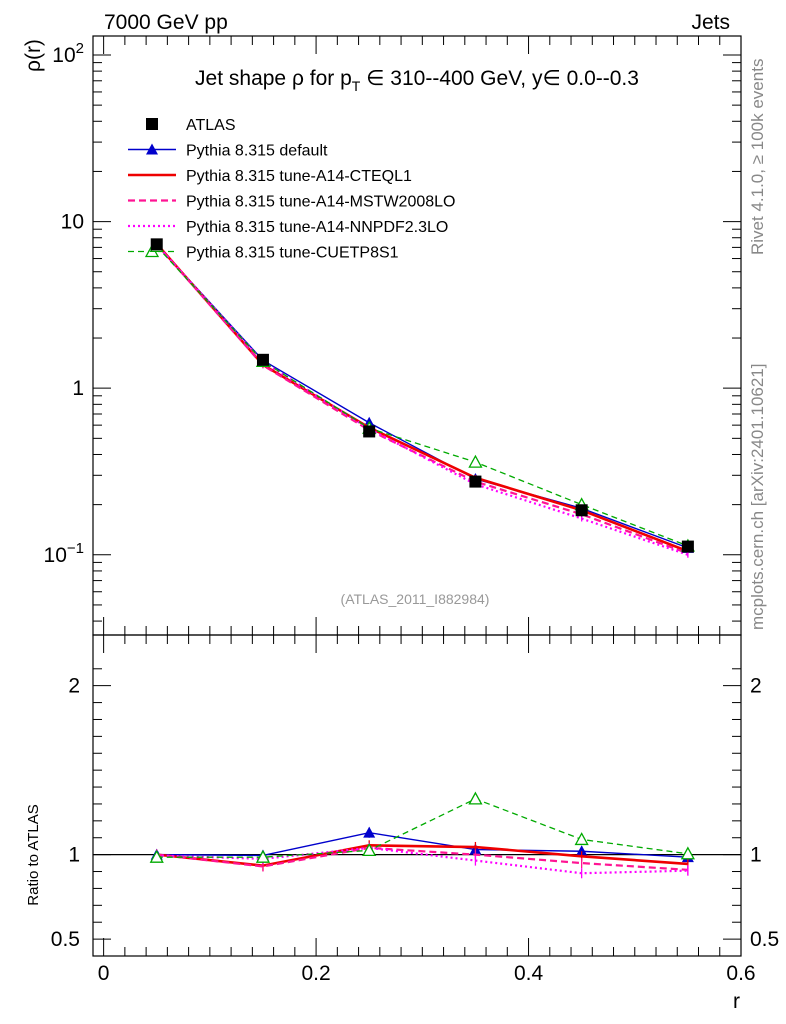 The width and height of the screenshot is (786, 1024). What do you see at coordinates (315, 973) in the screenshot?
I see `xtick-label: 0.2` at bounding box center [315, 973].